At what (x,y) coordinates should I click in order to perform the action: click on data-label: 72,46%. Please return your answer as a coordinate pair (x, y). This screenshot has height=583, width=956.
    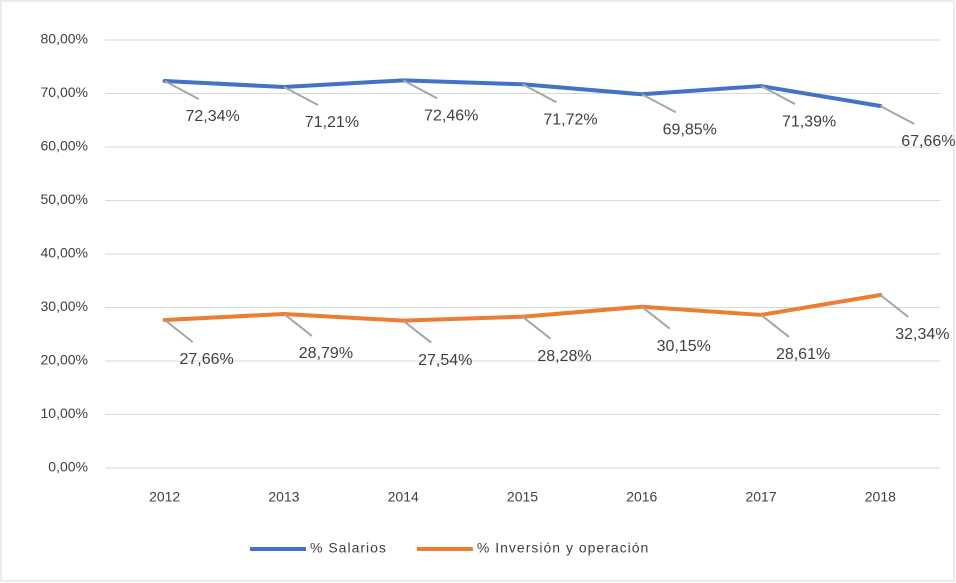
    Looking at the image, I should click on (451, 116).